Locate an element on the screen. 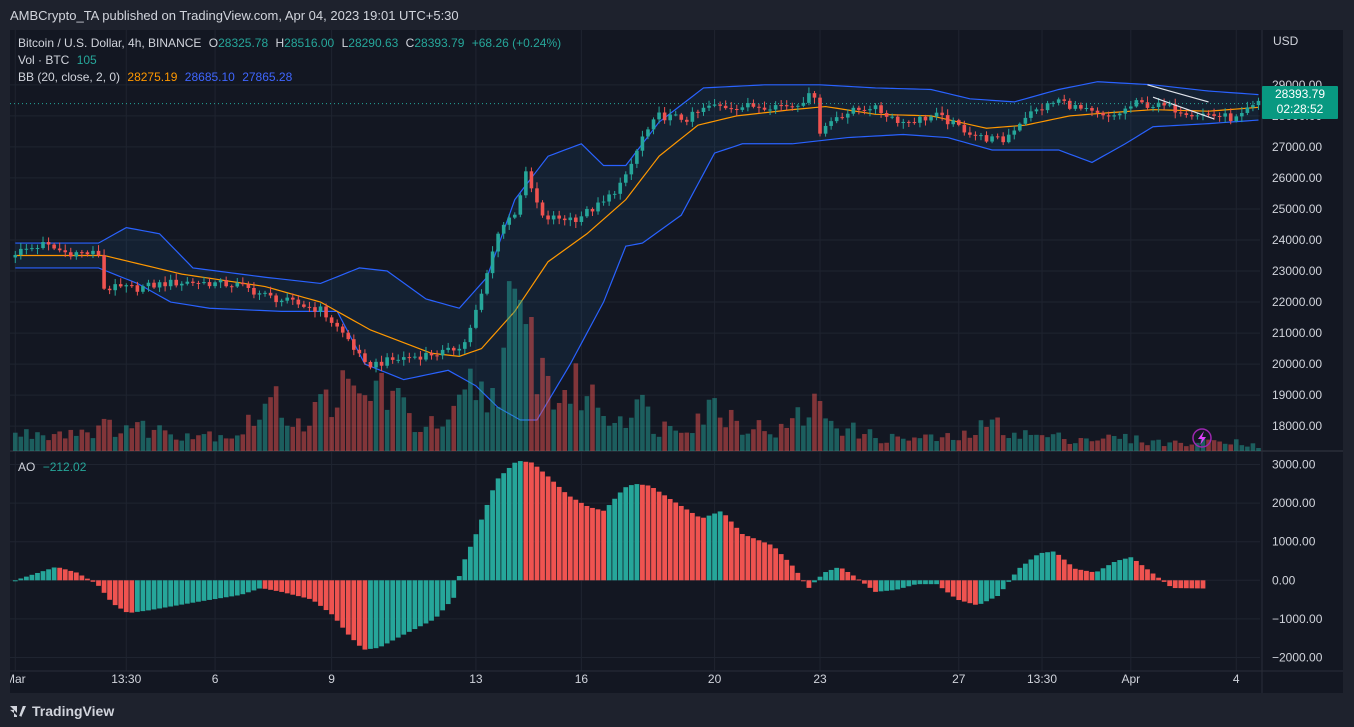 The height and width of the screenshot is (727, 1354). bb-basis-value: 28275.19 is located at coordinates (152, 77).